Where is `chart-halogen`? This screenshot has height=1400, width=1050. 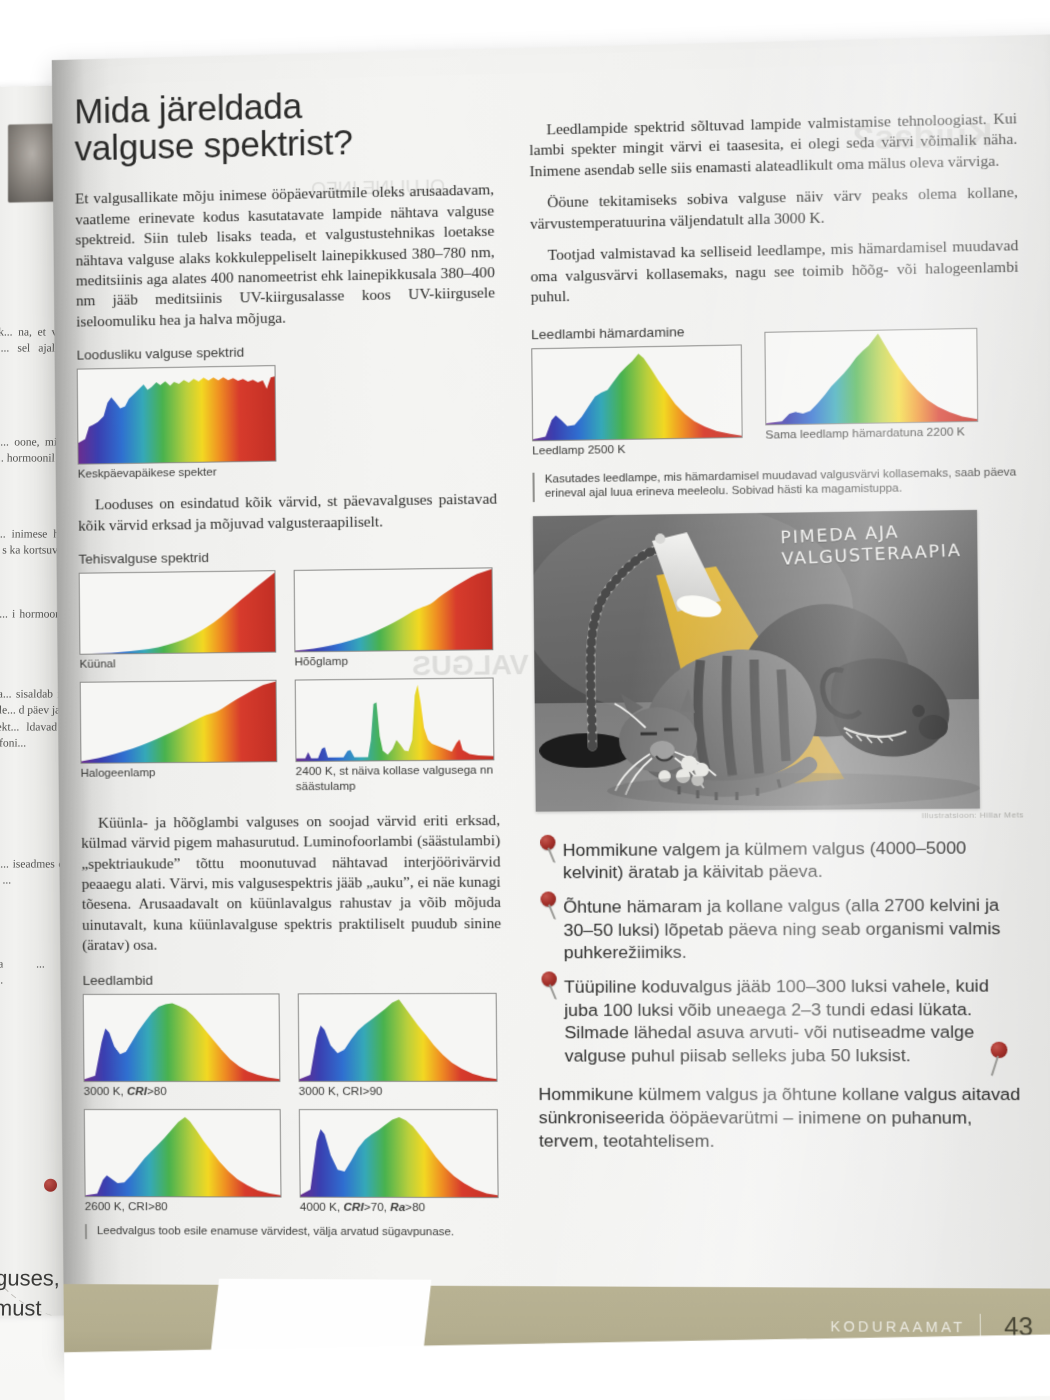 chart-halogen is located at coordinates (178, 722).